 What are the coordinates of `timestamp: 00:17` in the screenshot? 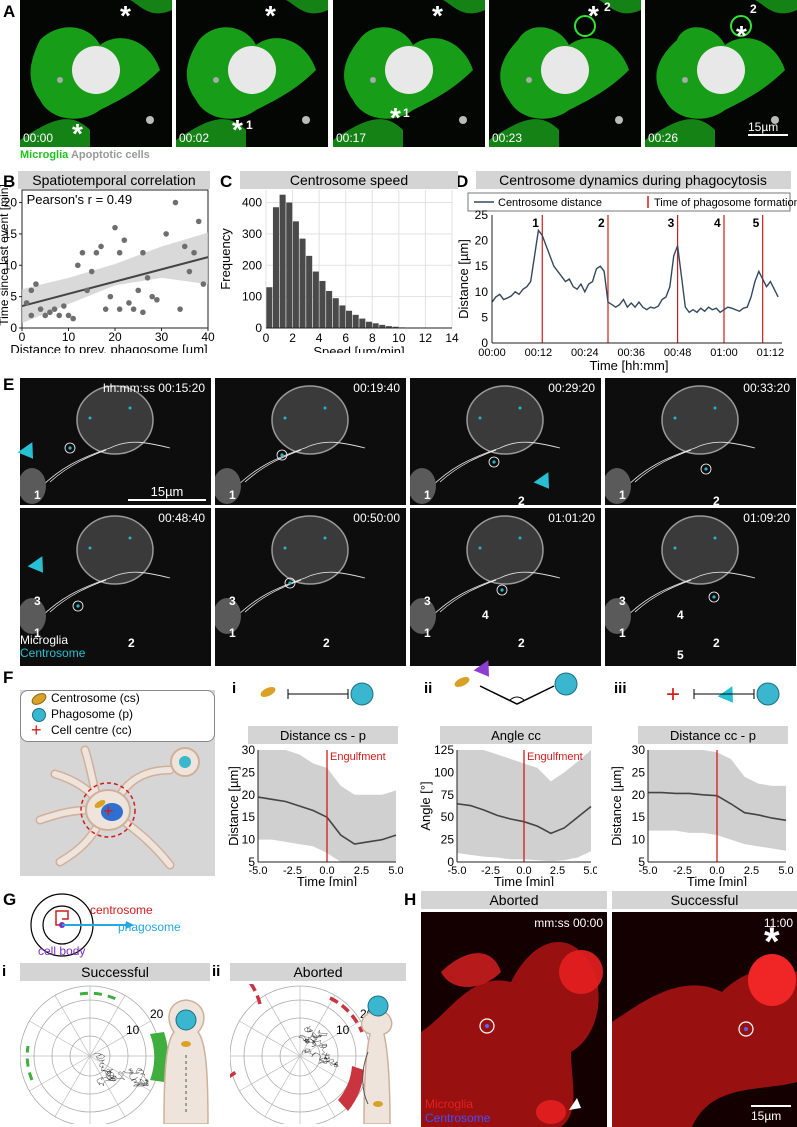 It's located at (351, 138).